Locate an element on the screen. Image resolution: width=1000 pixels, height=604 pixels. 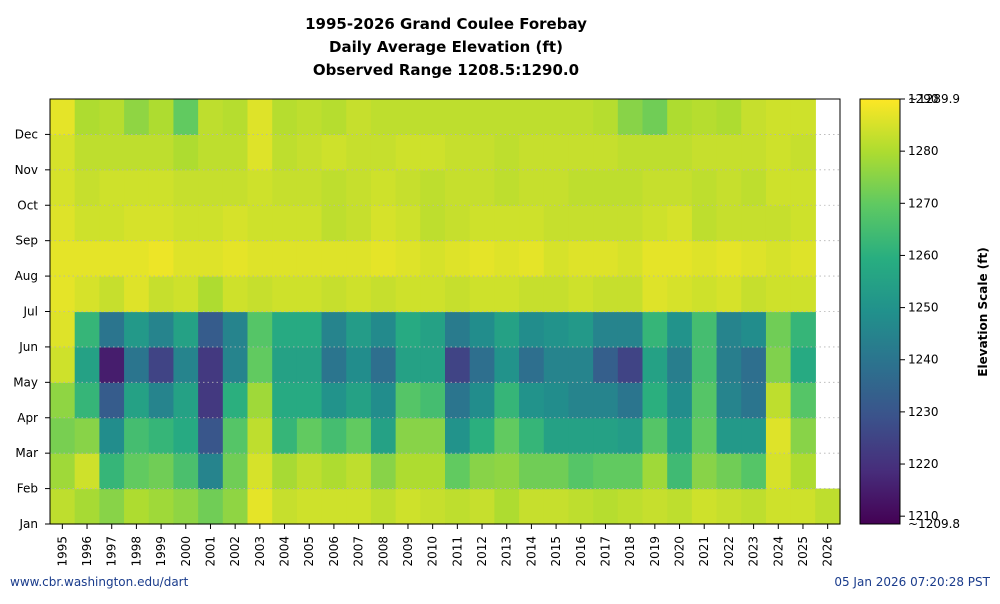
heatmap-cell-2004-Dec is located at coordinates (285, 117).